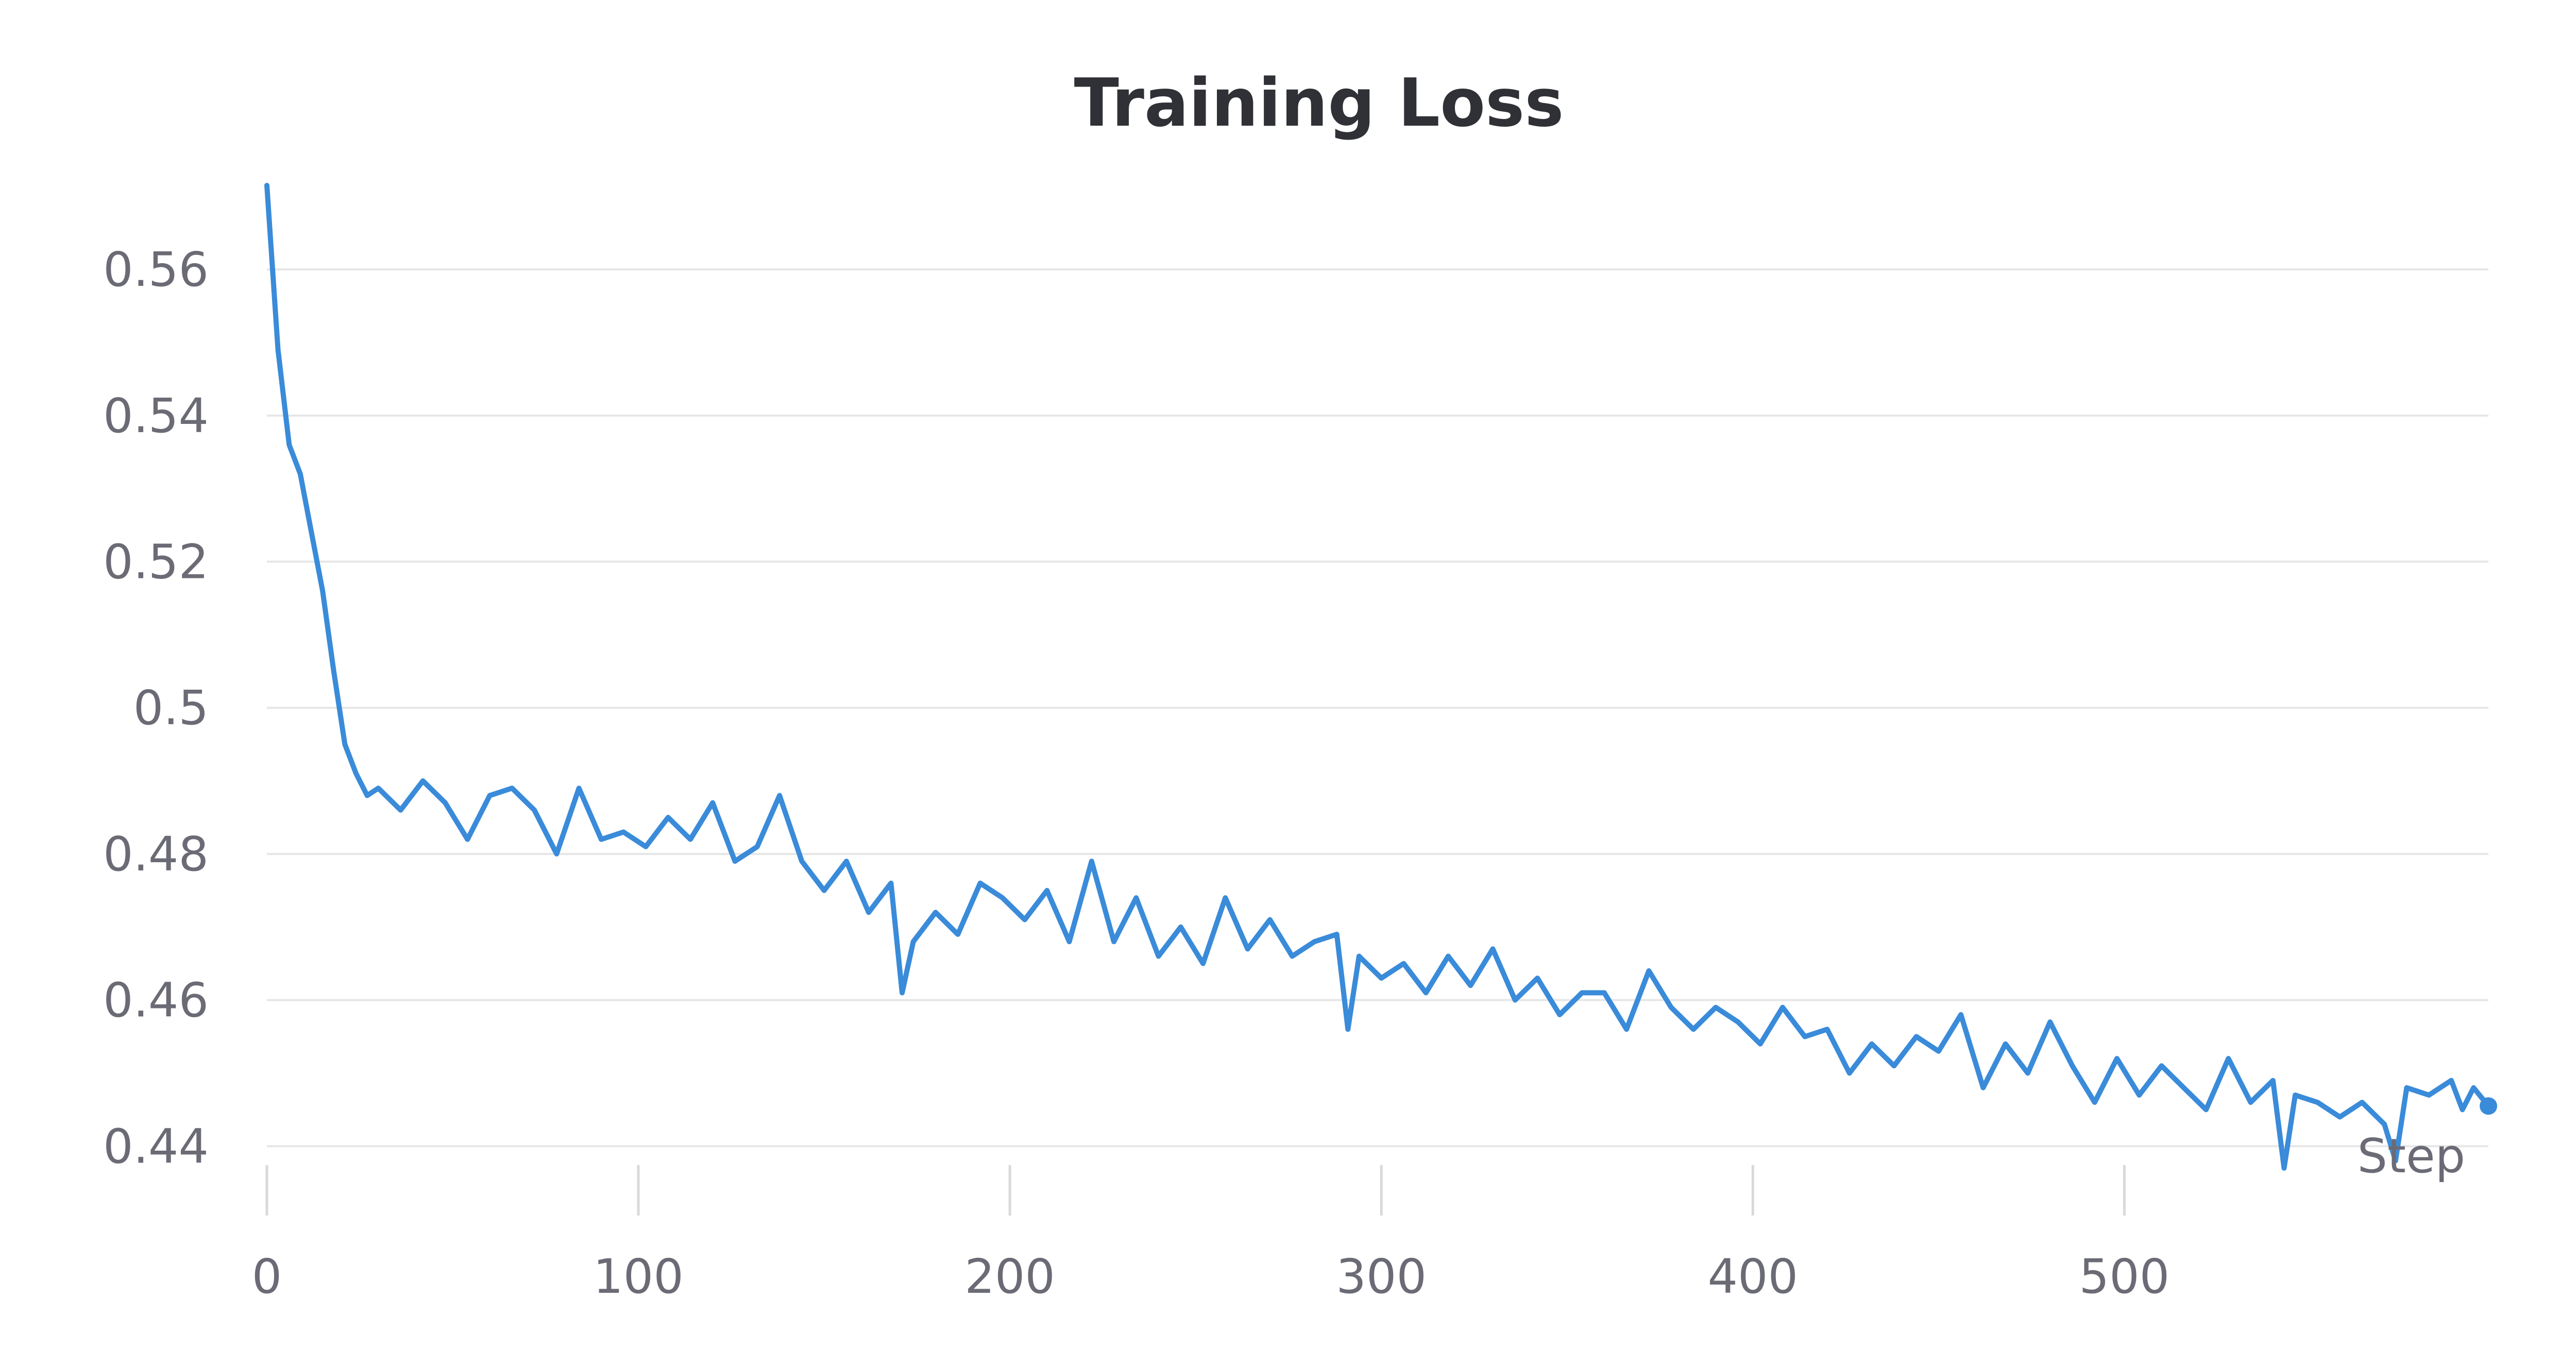  Describe the element at coordinates (156, 854) in the screenshot. I see `y-tick-label: 0.48` at that location.